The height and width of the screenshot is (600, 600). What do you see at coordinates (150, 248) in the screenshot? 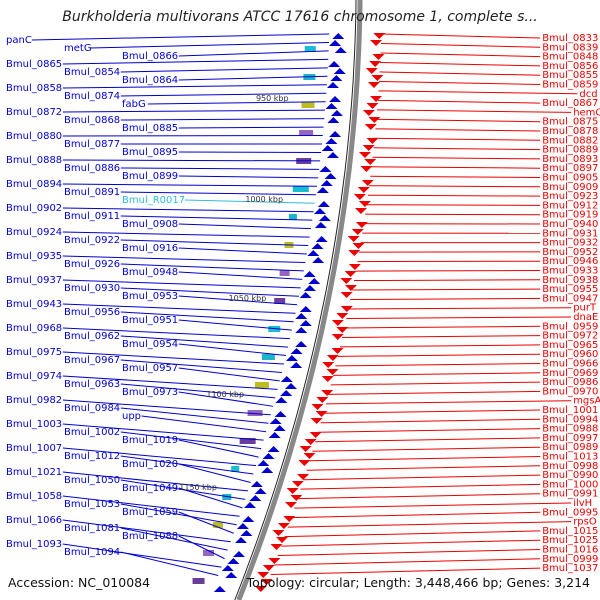
I see `gene-label-left: Bmul_0916` at bounding box center [150, 248].